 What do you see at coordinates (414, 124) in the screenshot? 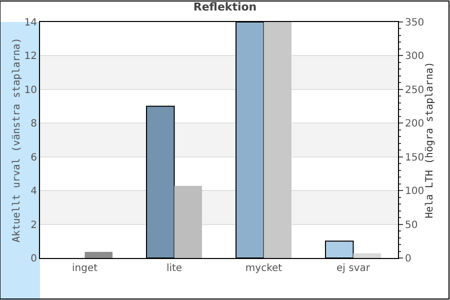
I see `y2-tick-label: 200` at bounding box center [414, 124].